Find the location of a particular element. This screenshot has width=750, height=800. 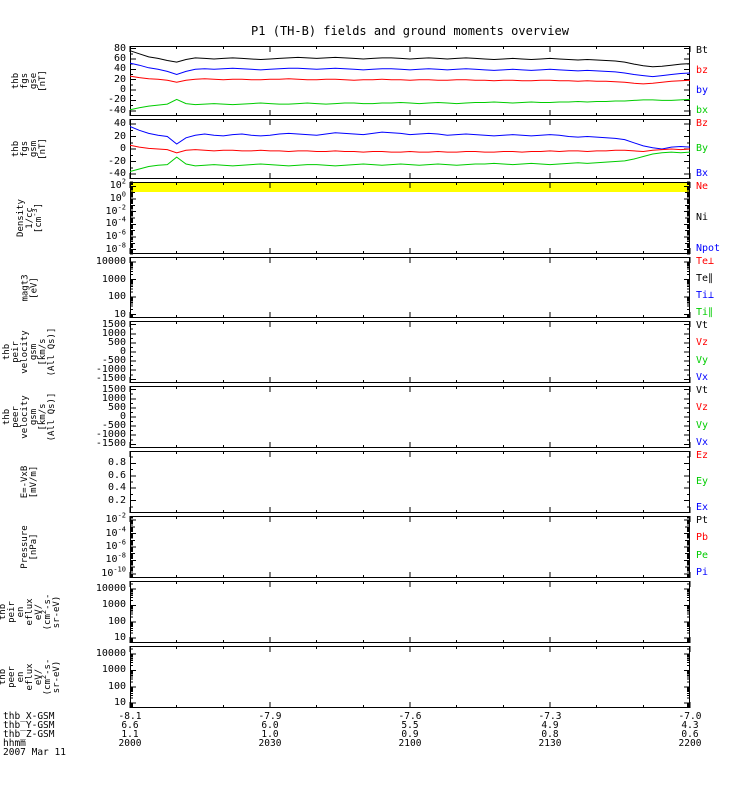

y-tick-label: -500 is located at coordinates (113, 361).